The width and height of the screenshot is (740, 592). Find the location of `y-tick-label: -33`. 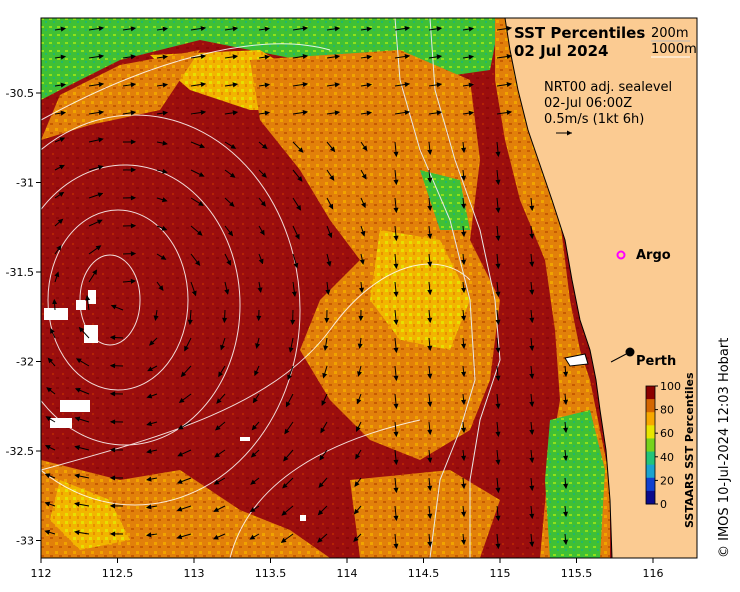

y-tick-label: -33 is located at coordinates (25, 541).